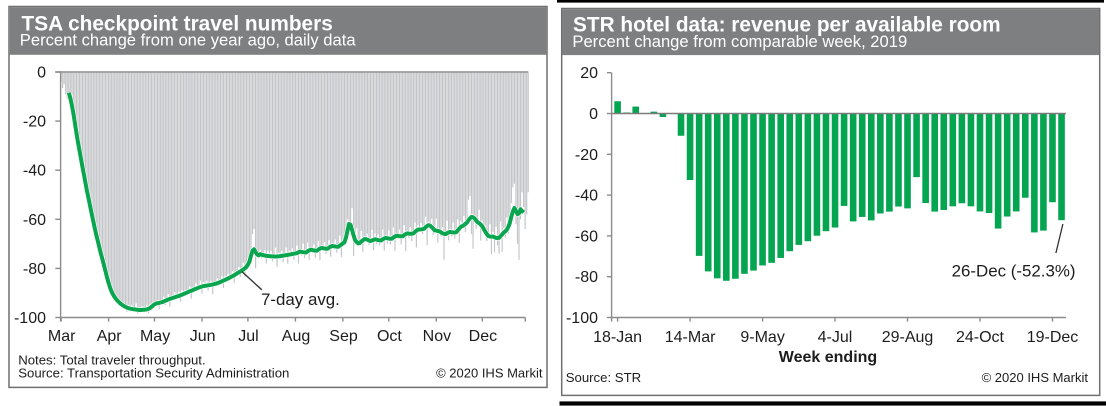  Describe the element at coordinates (111, 359) in the screenshot. I see `svg-text:Notes: Total traveler throughp: Notes: Total traveler throughput.` at that location.